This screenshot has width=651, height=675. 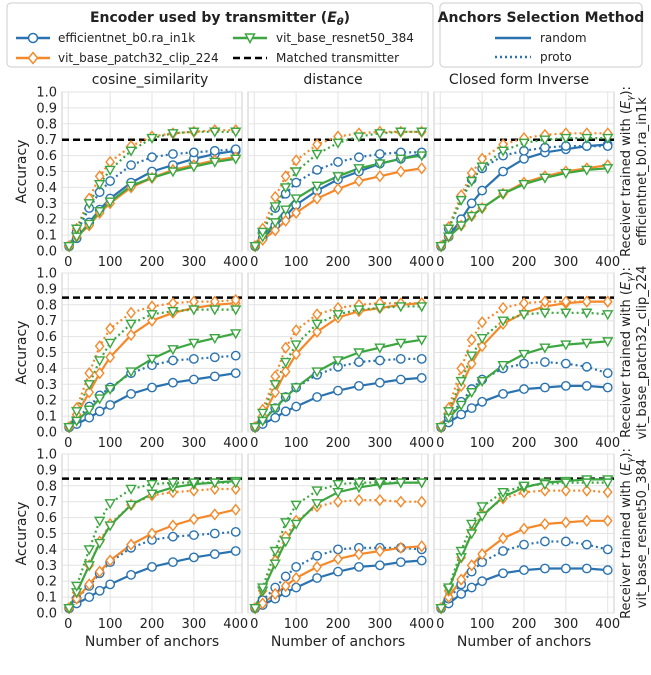 I want to click on x-tick-label: 200, so click(x=524, y=262).